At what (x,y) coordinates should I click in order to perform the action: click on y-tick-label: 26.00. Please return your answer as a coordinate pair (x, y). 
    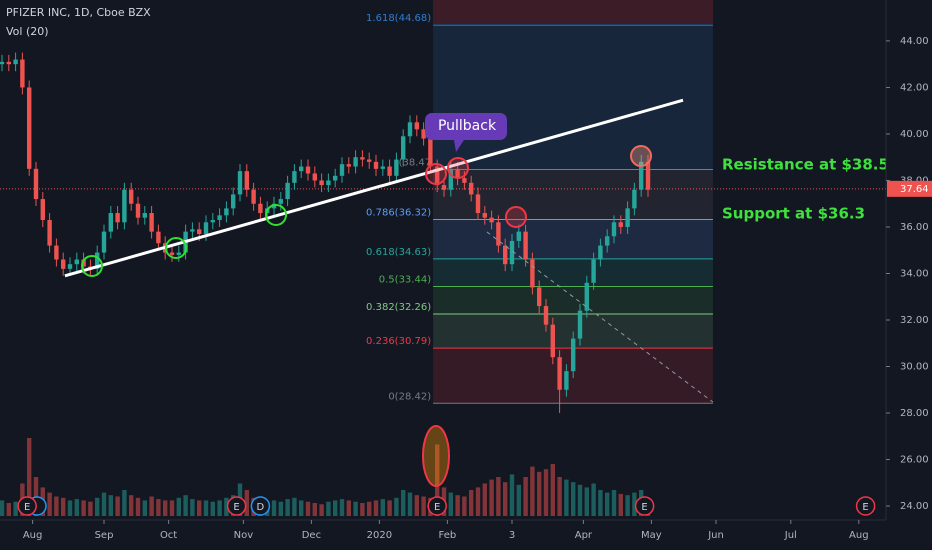
    Looking at the image, I should click on (914, 460).